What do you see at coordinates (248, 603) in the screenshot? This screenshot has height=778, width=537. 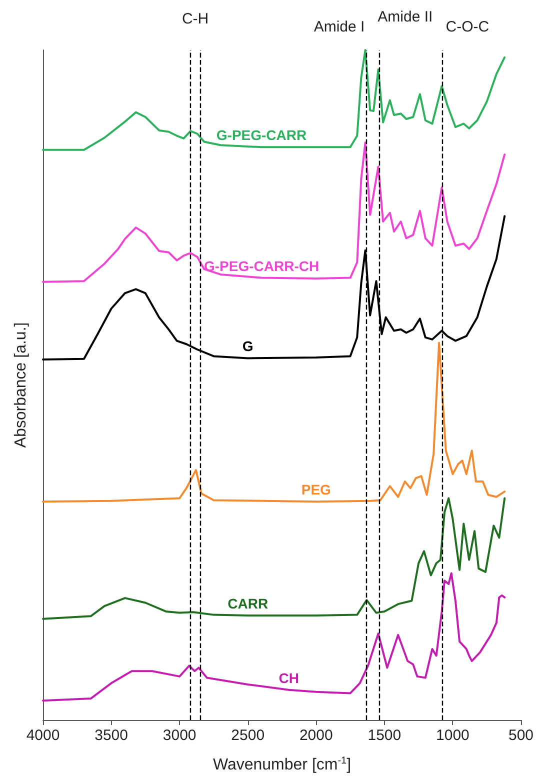 I see `series-label: CARR` at bounding box center [248, 603].